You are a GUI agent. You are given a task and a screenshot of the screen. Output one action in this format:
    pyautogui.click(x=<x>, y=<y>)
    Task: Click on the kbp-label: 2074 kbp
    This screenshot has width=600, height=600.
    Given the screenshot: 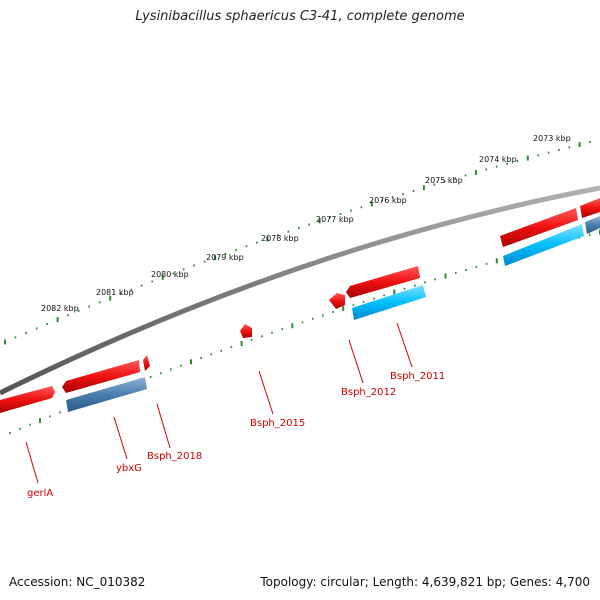 What is the action you would take?
    pyautogui.click(x=498, y=159)
    